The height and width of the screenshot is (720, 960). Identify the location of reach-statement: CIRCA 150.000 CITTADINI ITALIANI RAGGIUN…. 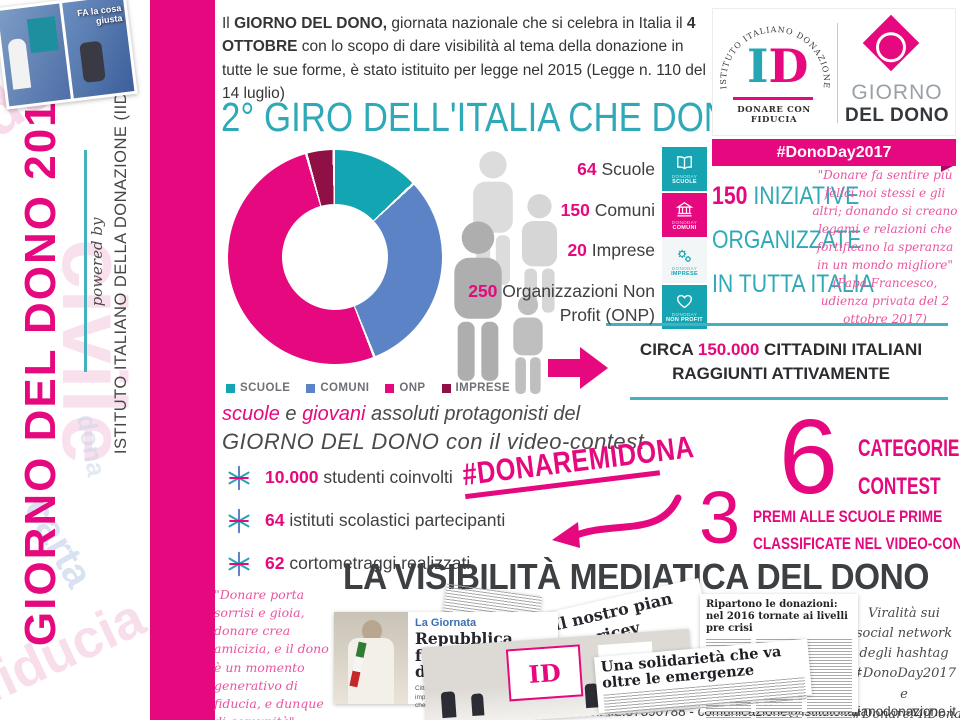
(781, 361).